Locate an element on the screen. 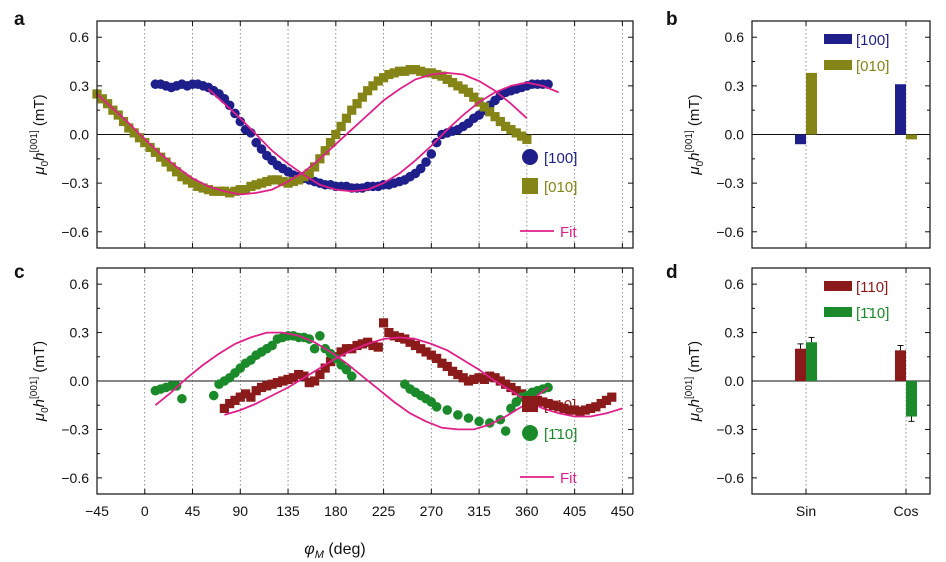  plot-frame is located at coordinates (841, 381).